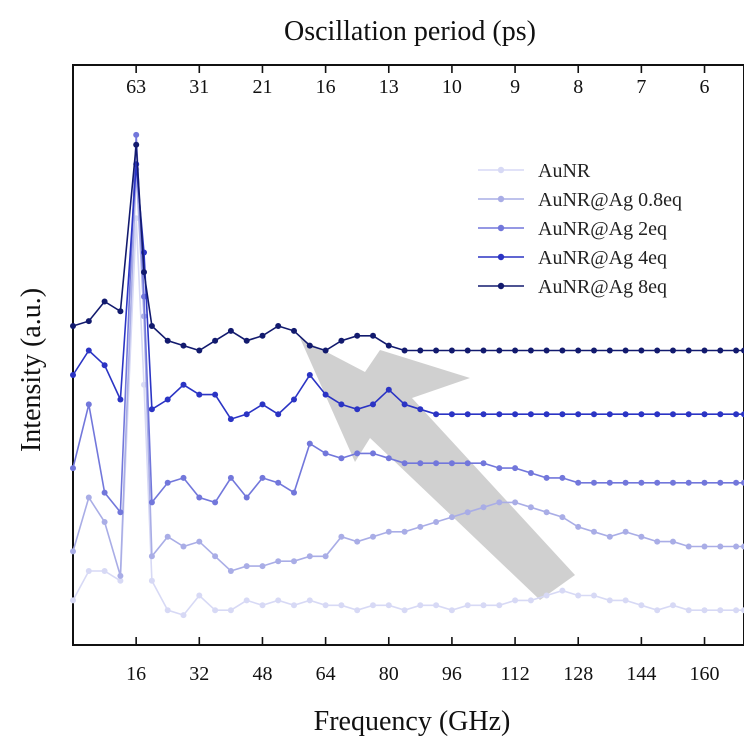 Image resolution: width=744 pixels, height=740 pixels. I want to click on bottom-tick-label: 16, so click(136, 674).